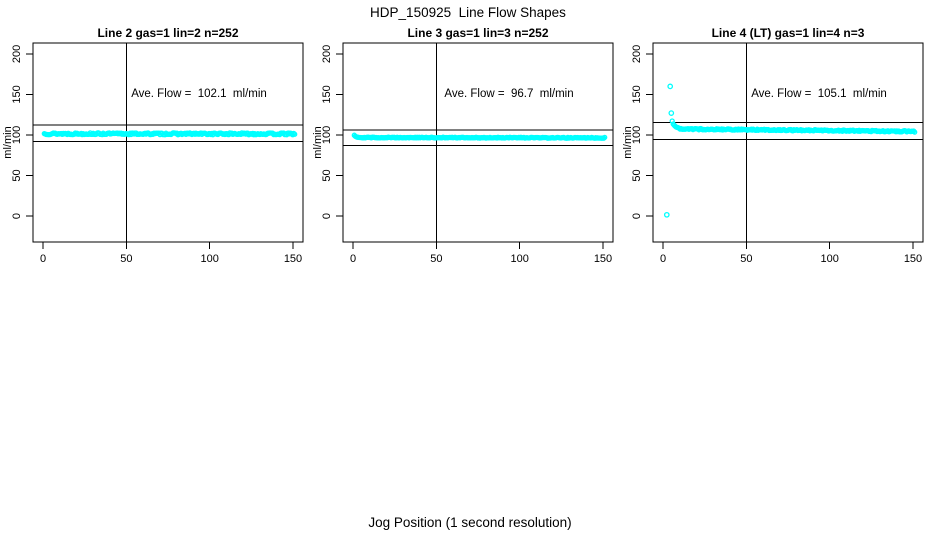  I want to click on ave-flow-annotation: Ave. Flow = 96.7 ml/min, so click(508, 94).